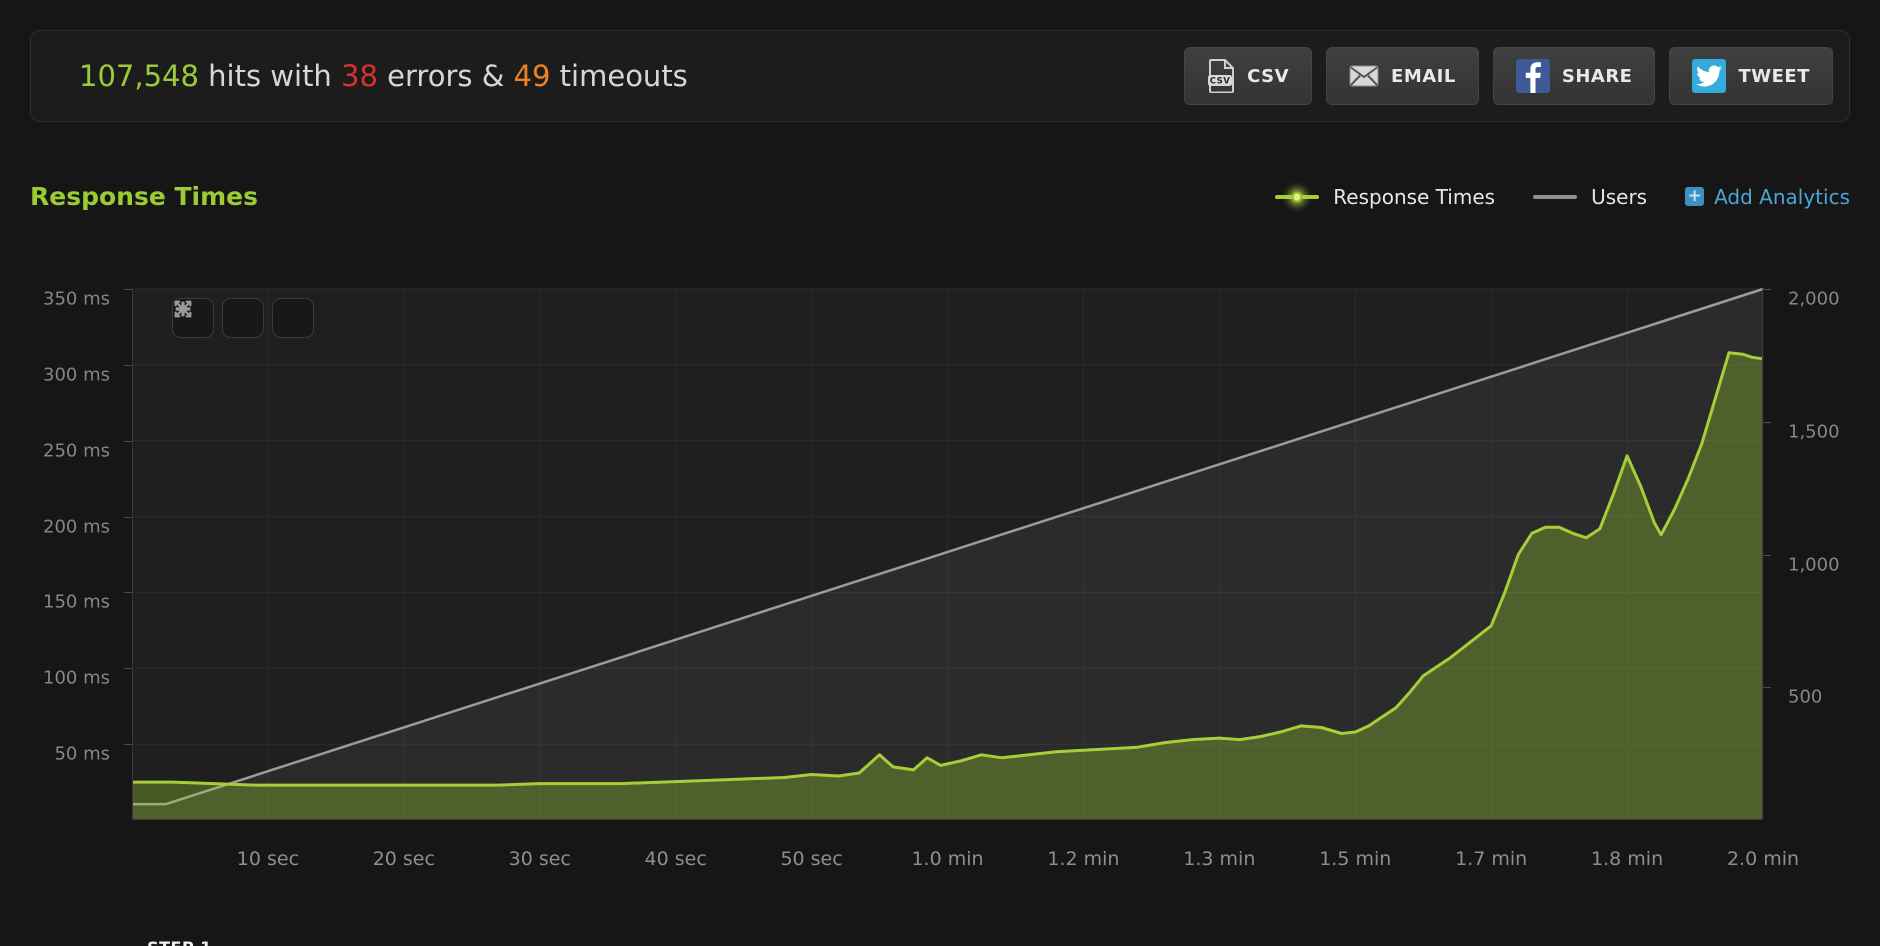 This screenshot has height=946, width=1880. What do you see at coordinates (445, 76) in the screenshot?
I see `errors-suffix: errors &` at bounding box center [445, 76].